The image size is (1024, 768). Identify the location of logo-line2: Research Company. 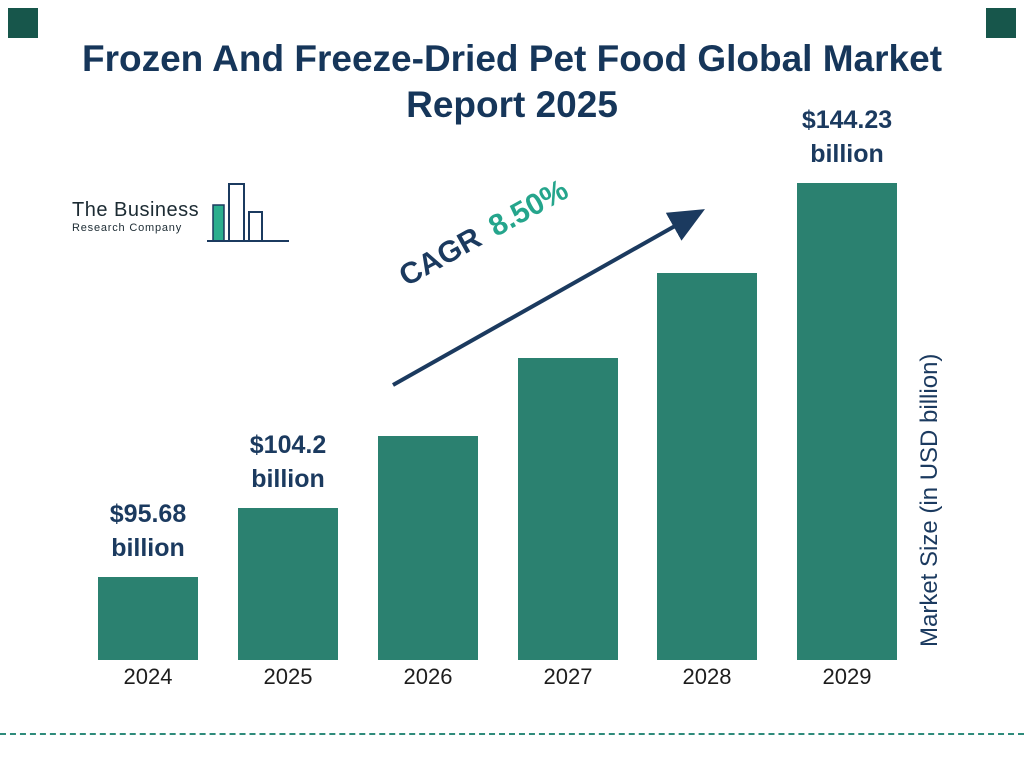
(127, 228).